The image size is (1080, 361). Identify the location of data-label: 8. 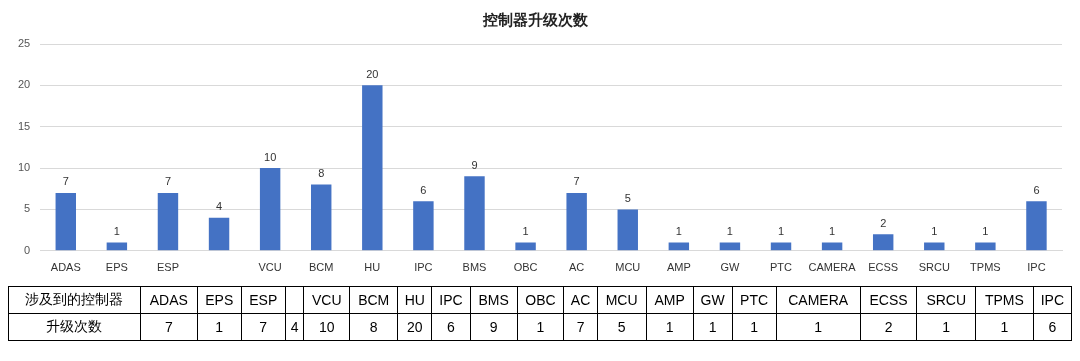
(321, 173).